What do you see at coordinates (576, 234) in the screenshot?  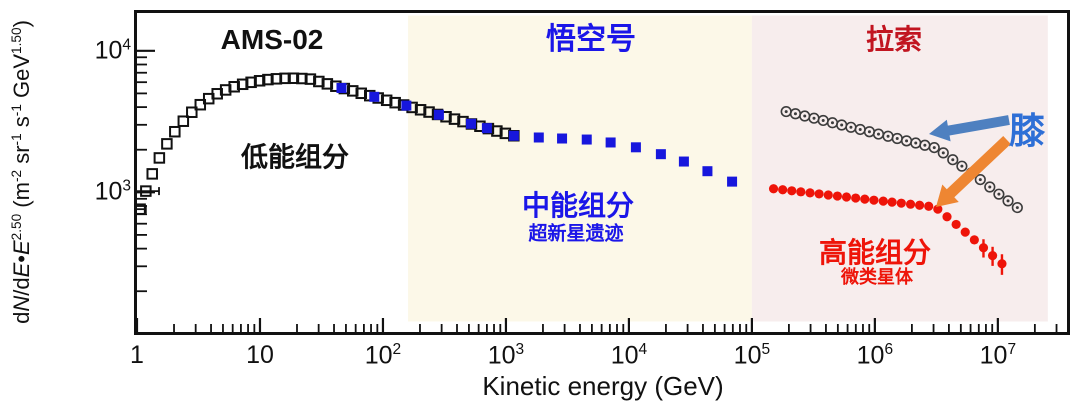 I see `label-supernova-remnant: 超新星遗迹` at bounding box center [576, 234].